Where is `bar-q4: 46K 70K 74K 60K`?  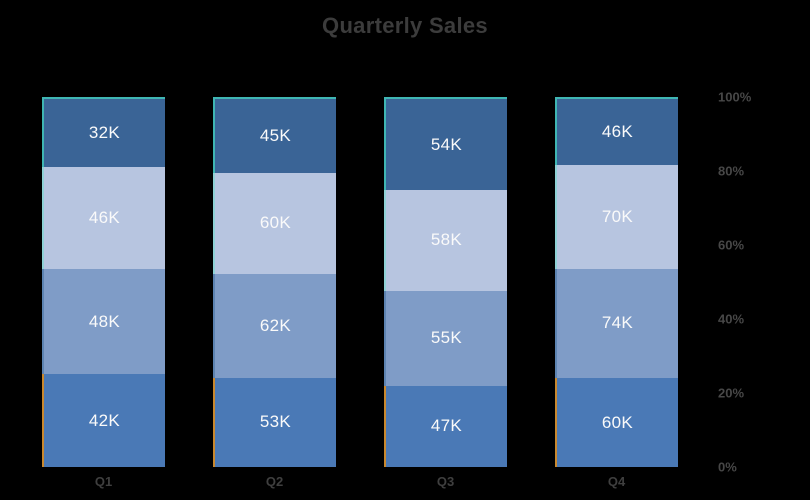 bar-q4: 46K 70K 74K 60K is located at coordinates (616, 282).